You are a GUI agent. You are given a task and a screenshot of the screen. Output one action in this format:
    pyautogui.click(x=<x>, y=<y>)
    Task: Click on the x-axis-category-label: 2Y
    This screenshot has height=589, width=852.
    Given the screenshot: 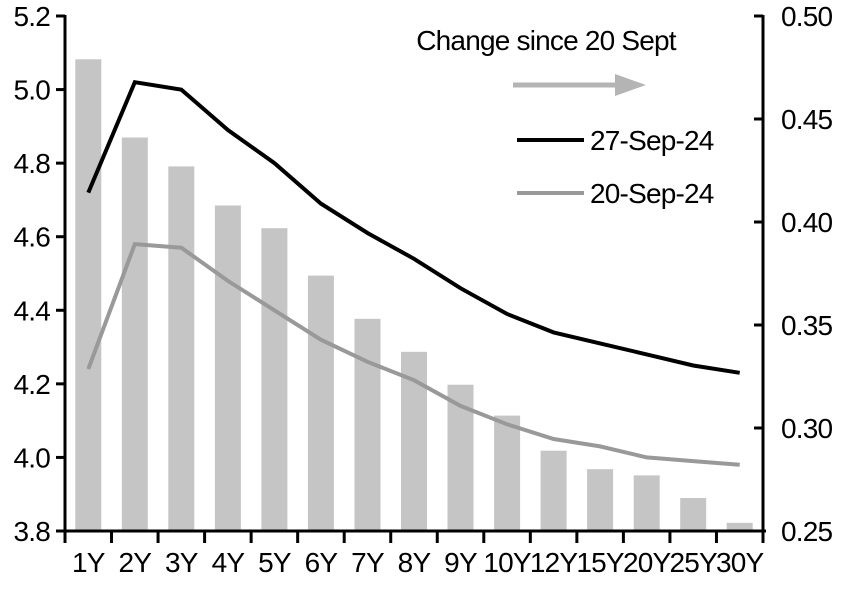 What is the action you would take?
    pyautogui.click(x=135, y=562)
    